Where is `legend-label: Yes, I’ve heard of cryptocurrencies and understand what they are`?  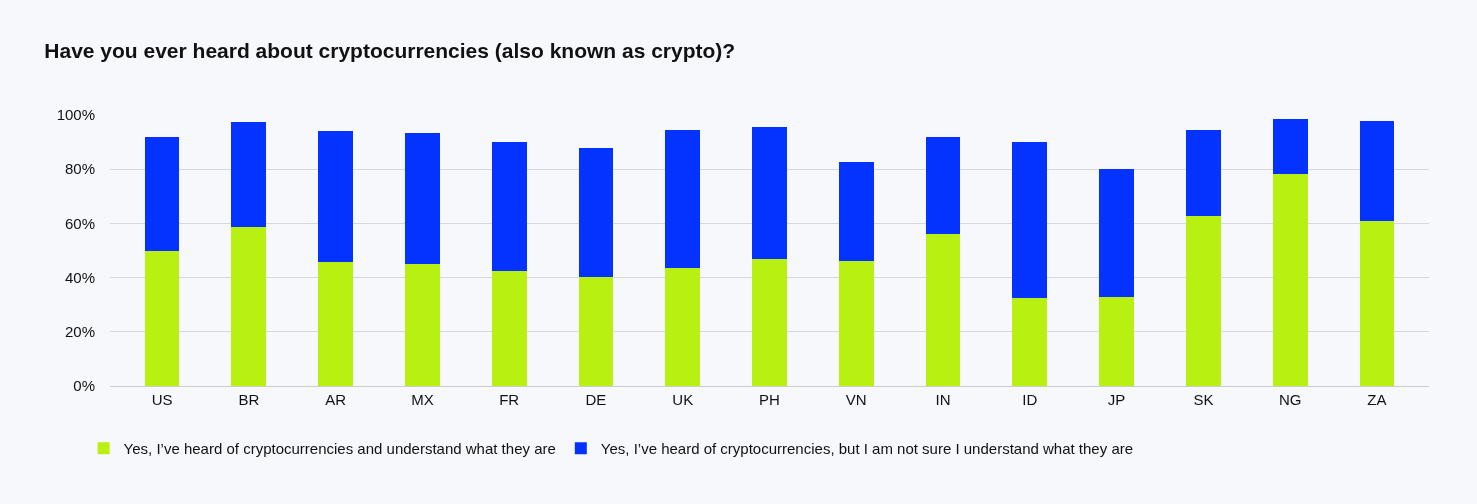 legend-label: Yes, I’ve heard of cryptocurrencies and understand what they are is located at coordinates (339, 449).